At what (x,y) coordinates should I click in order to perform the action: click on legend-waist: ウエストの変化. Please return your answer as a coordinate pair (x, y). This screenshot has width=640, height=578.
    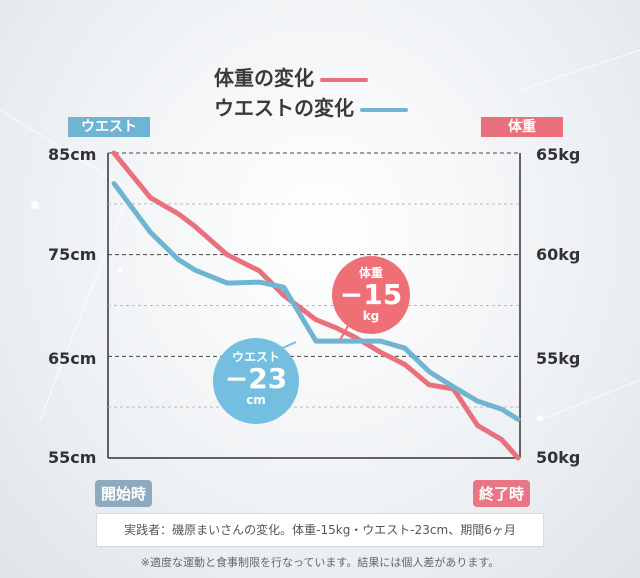
    Looking at the image, I should click on (311, 106).